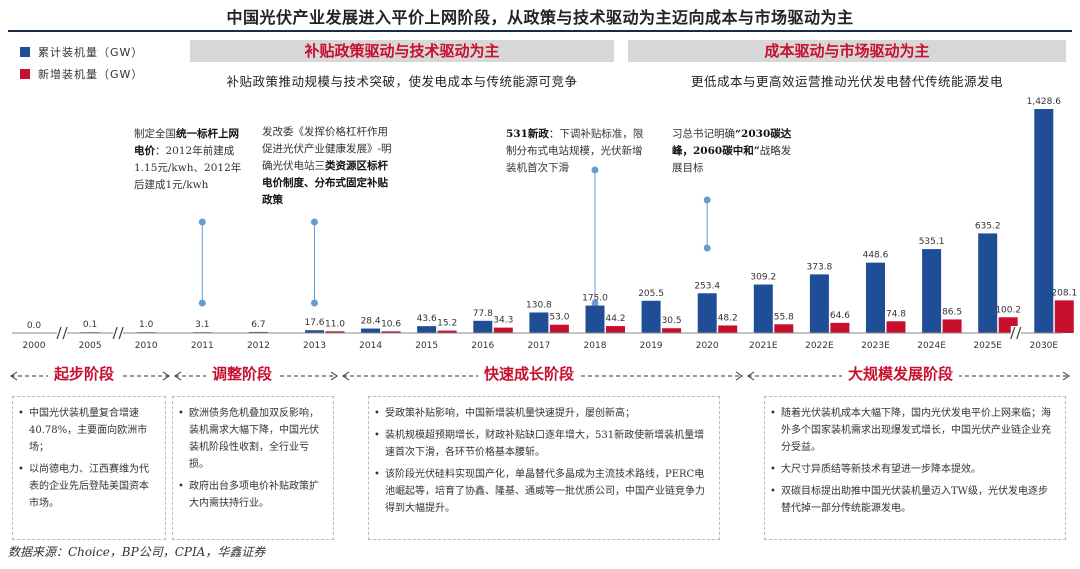 This screenshot has height=569, width=1080. I want to click on banner-right-sub: 更低成本与更高效运营推动光伏发电替代传统能源发电, so click(846, 81).